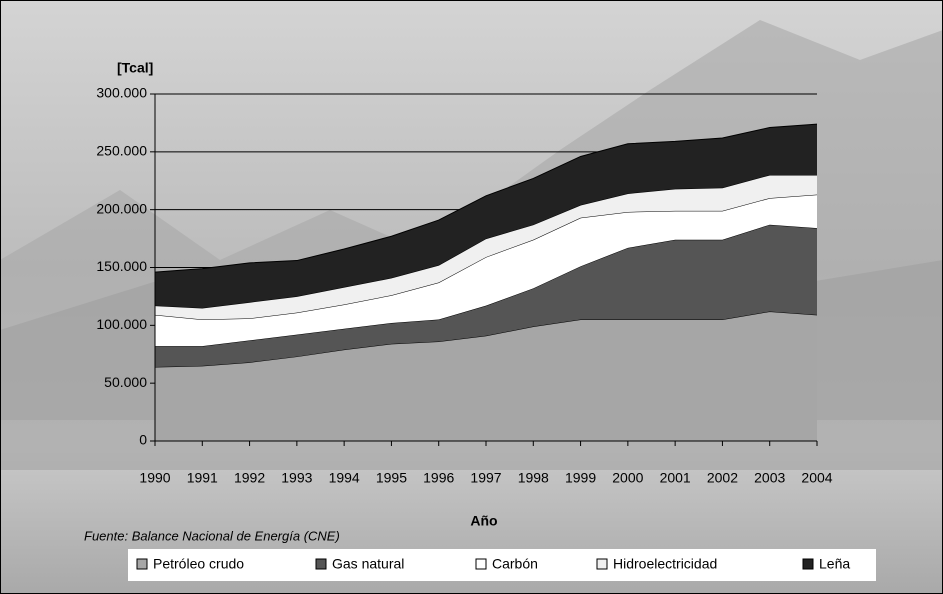 Image resolution: width=943 pixels, height=594 pixels. What do you see at coordinates (533, 478) in the screenshot?
I see `x-tick-label: 1998` at bounding box center [533, 478].